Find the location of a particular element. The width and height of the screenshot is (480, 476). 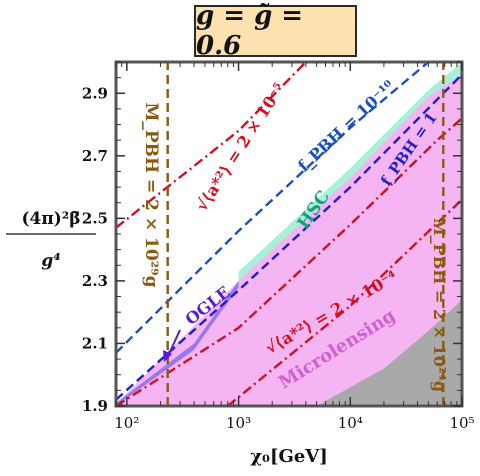

y-tick-label: 2.3 is located at coordinates (95, 281).